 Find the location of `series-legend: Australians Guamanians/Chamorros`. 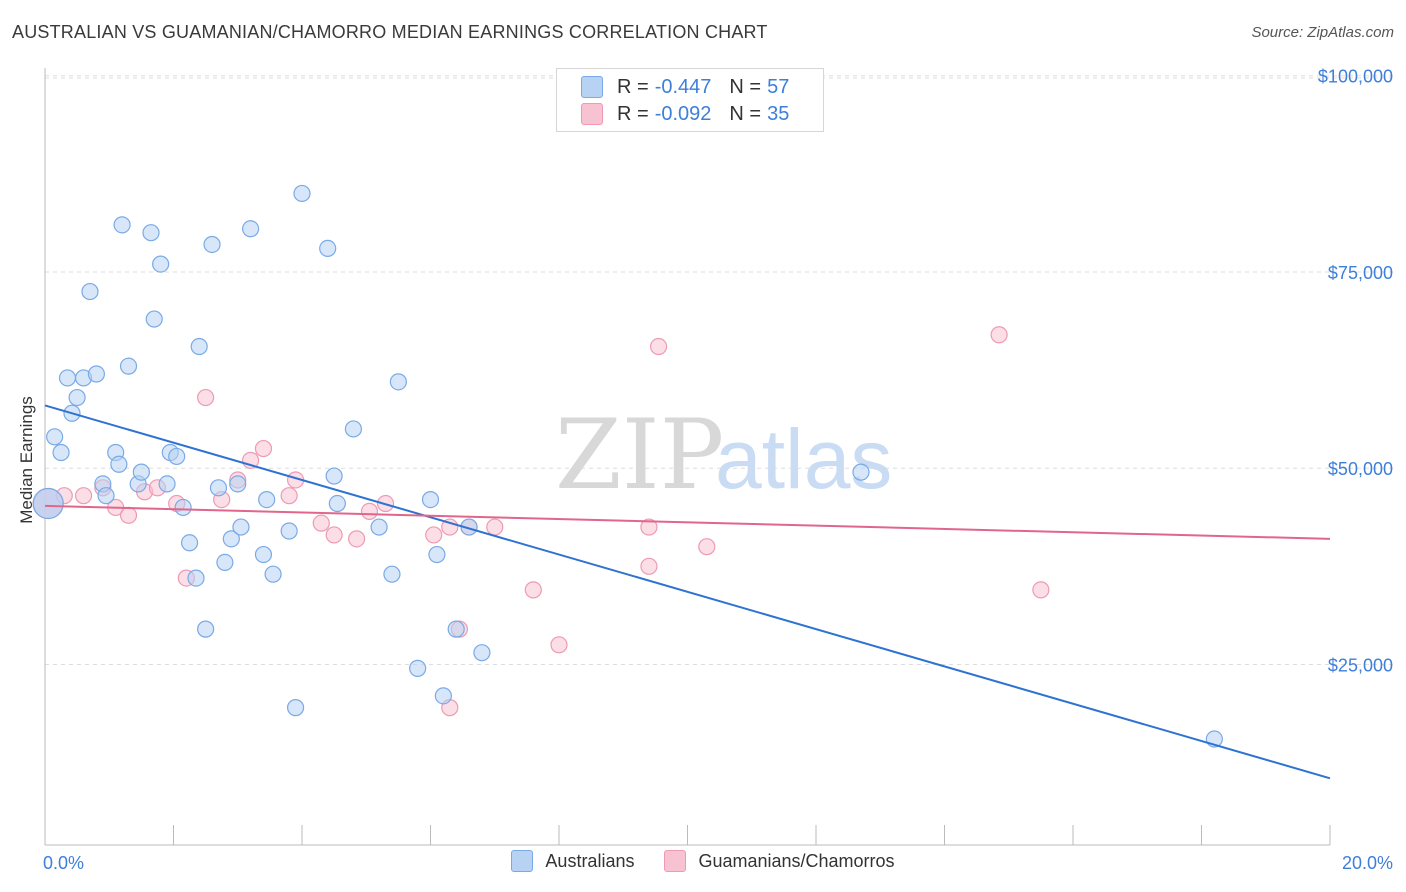

series-legend: Australians Guamanians/Chamorros is located at coordinates (703, 861).